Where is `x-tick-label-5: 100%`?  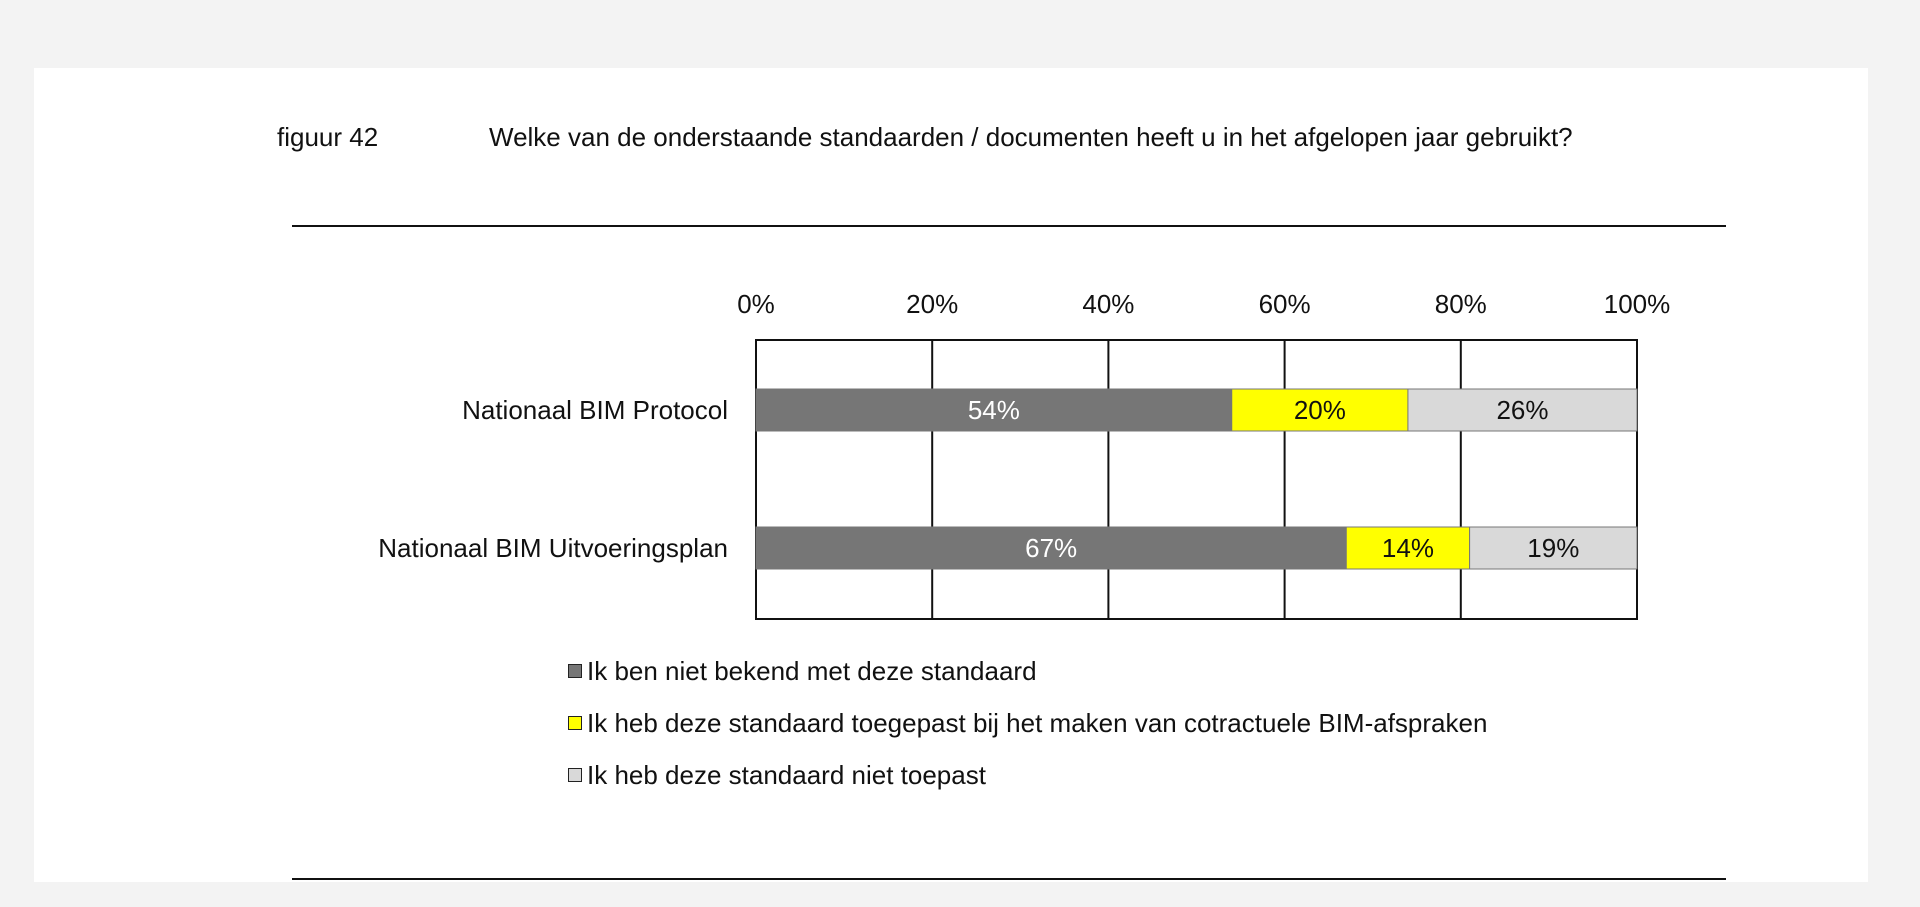 x-tick-label-5: 100% is located at coordinates (1637, 304).